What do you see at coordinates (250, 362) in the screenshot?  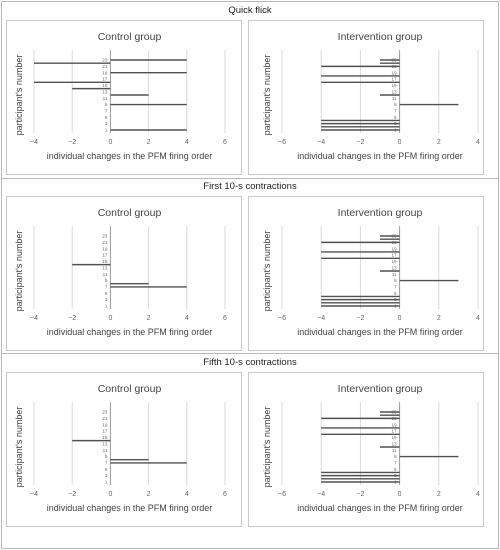 I see `section-title-fifth-contractions: Fifth 10-s contractions` at bounding box center [250, 362].